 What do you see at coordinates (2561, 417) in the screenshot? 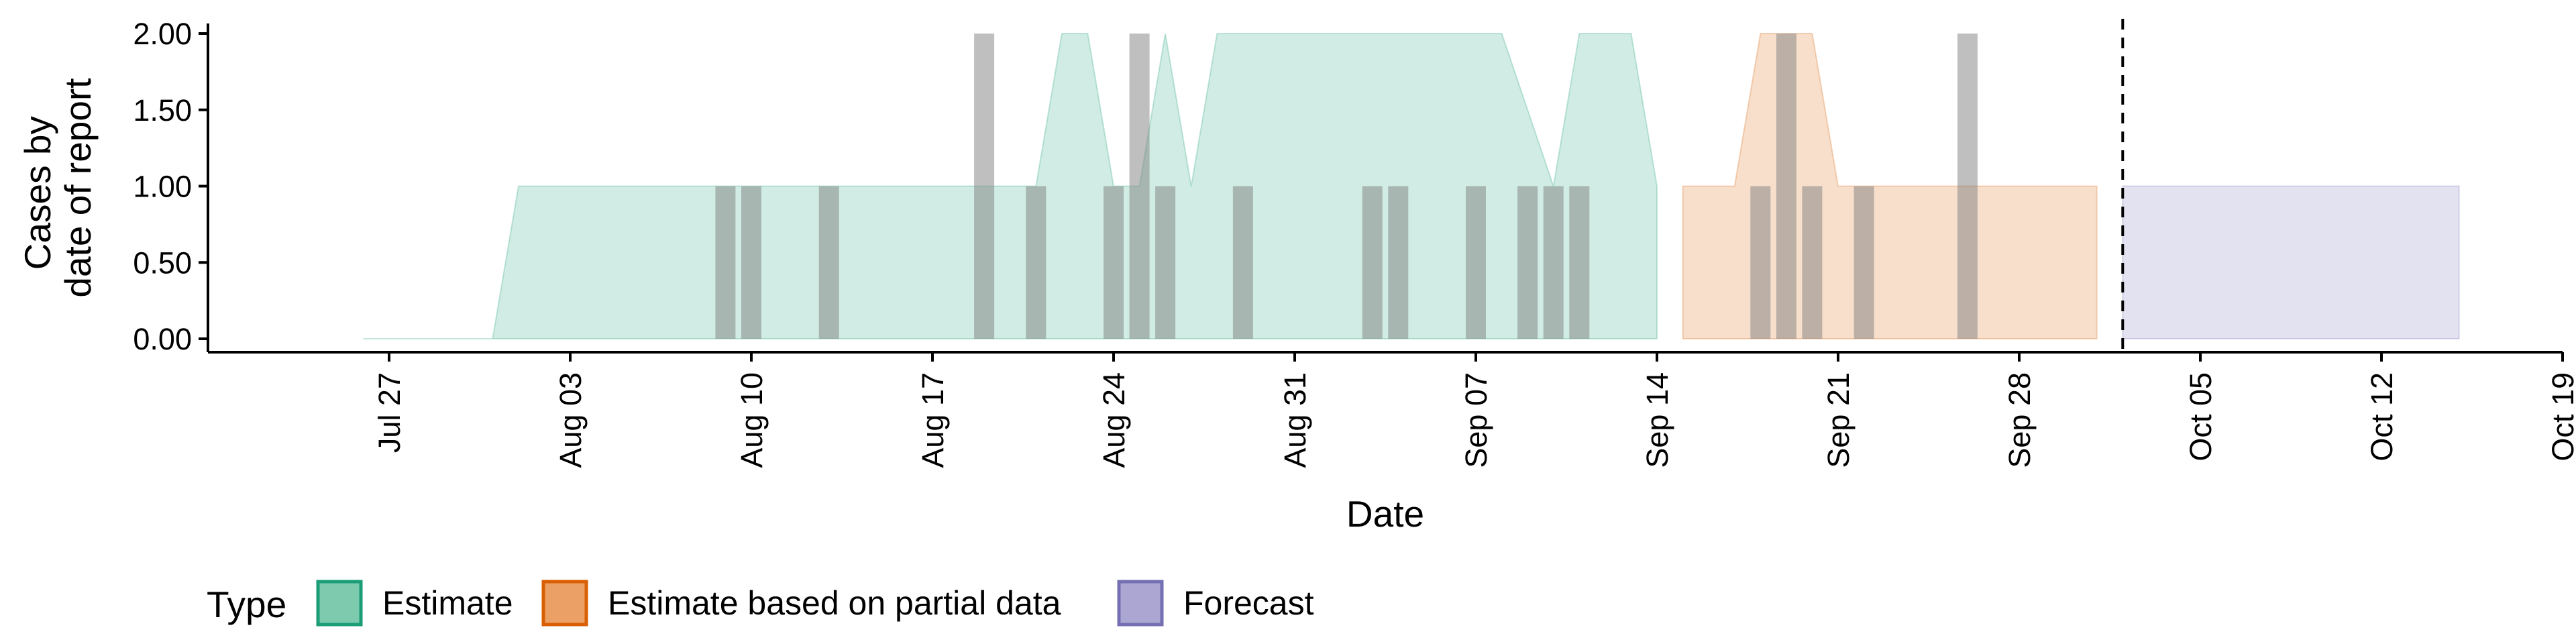
I see `x-tick-label: Oct 19` at bounding box center [2561, 417].